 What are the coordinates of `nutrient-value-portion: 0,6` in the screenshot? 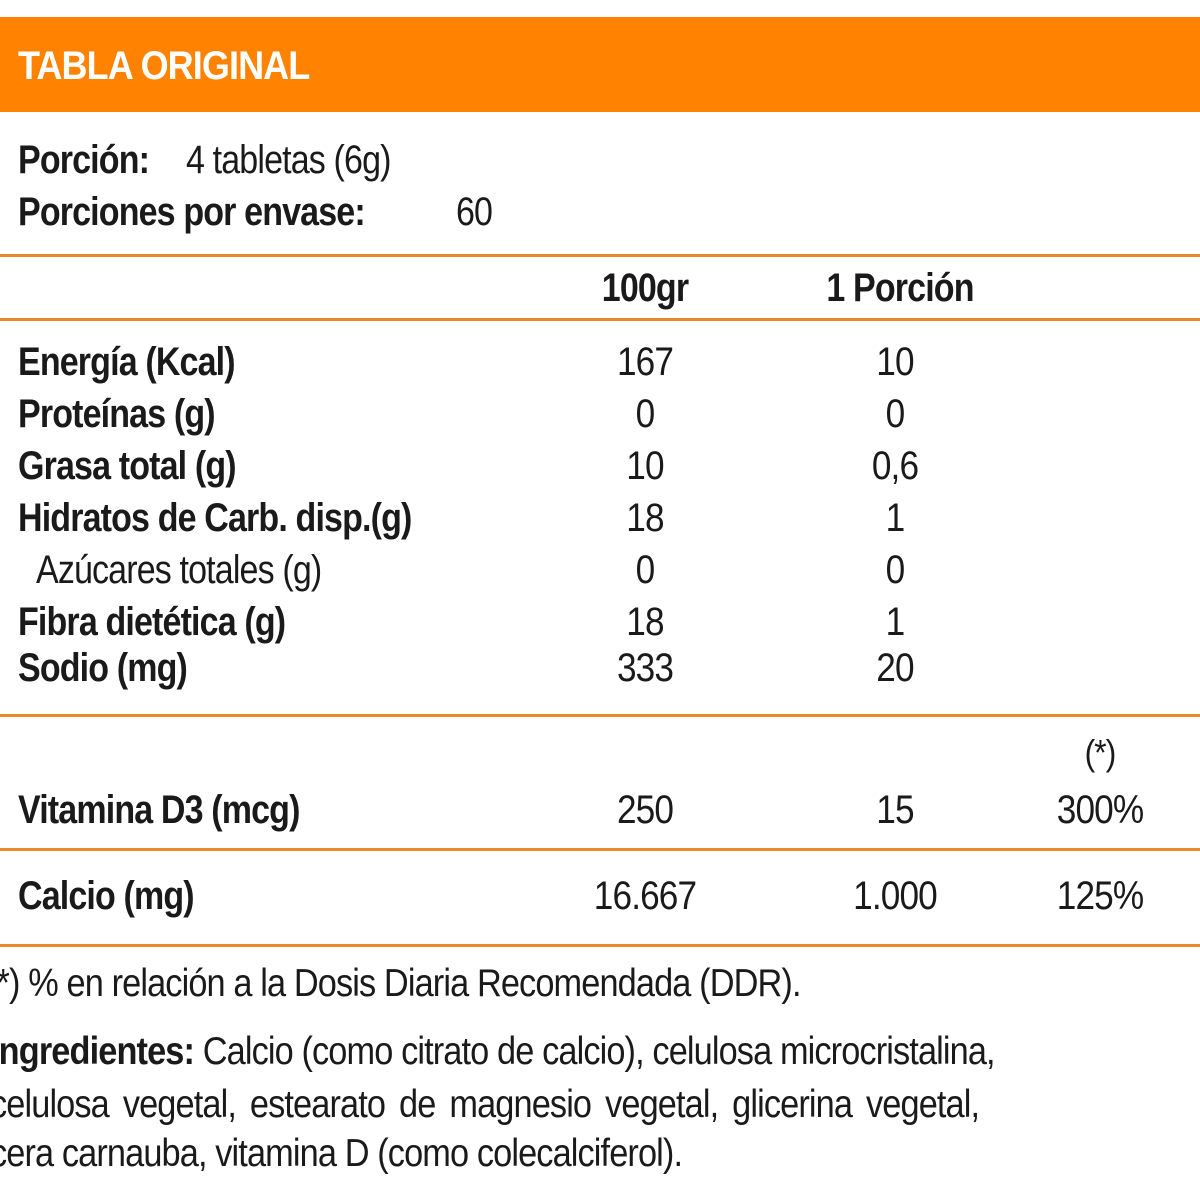 It's located at (895, 466).